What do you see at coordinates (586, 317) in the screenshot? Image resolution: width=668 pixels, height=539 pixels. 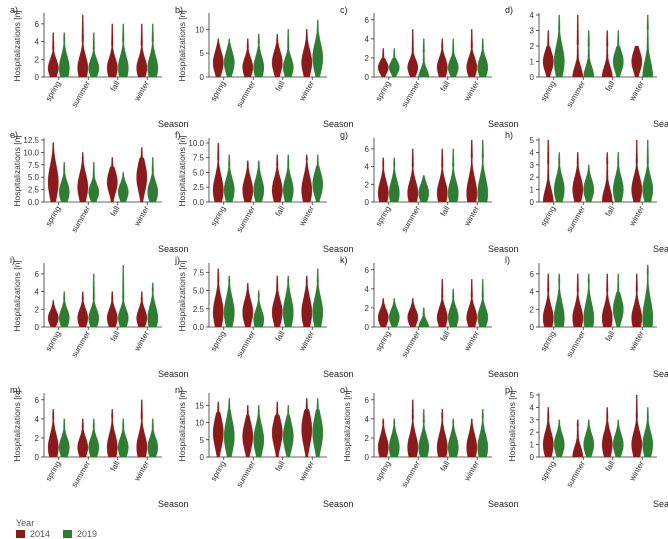 I see `panel-l: l) 0 2 4 6 spring summer fall winter Season` at bounding box center [586, 317].